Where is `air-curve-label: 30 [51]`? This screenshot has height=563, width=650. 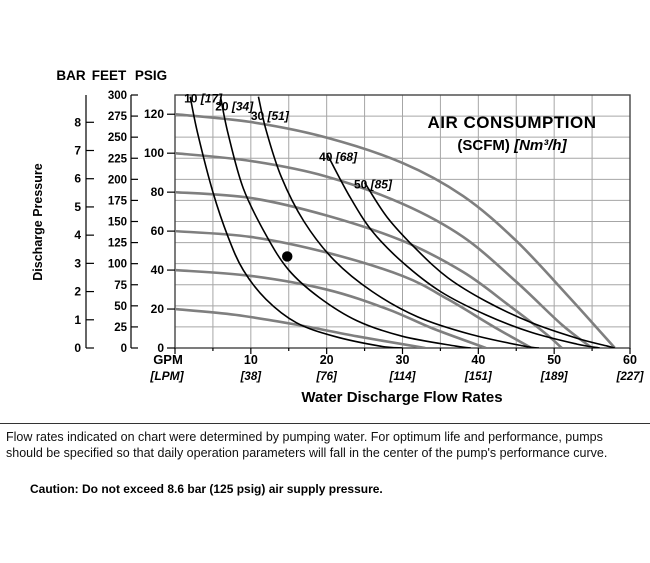
air-curve-label: 30 [51] is located at coordinates (270, 116).